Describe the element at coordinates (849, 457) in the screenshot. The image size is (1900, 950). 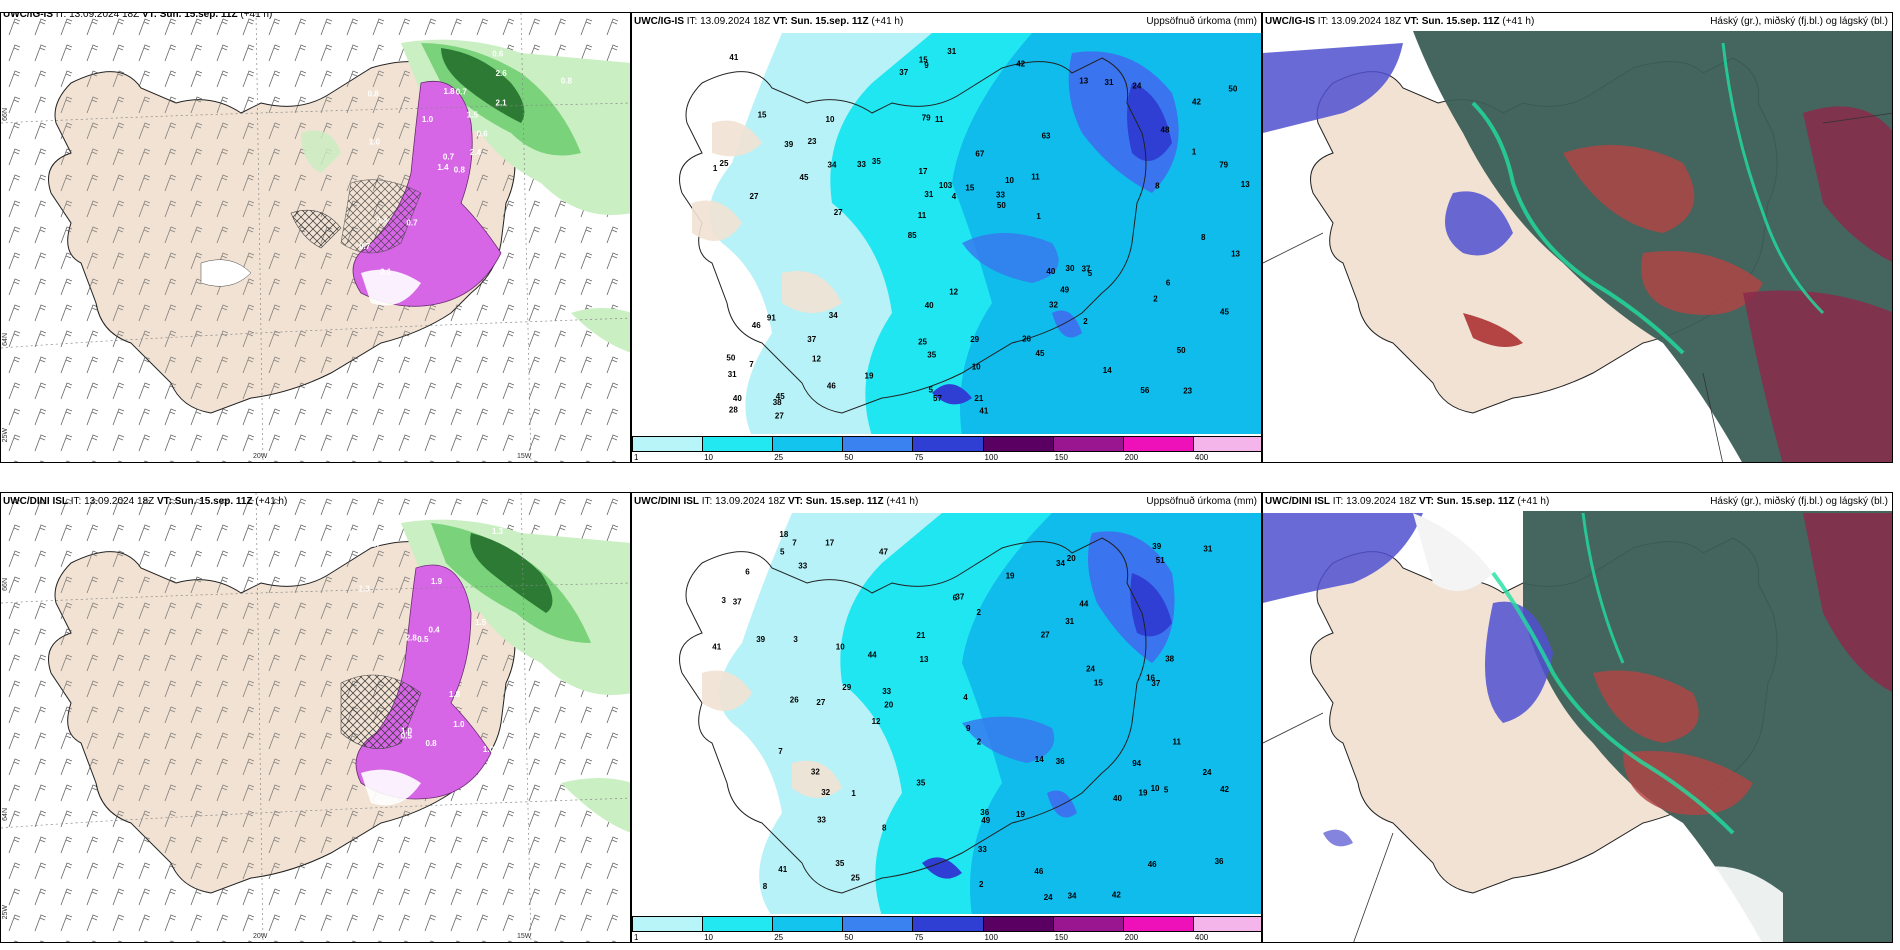
I see `colorbar-tick: 50` at that location.